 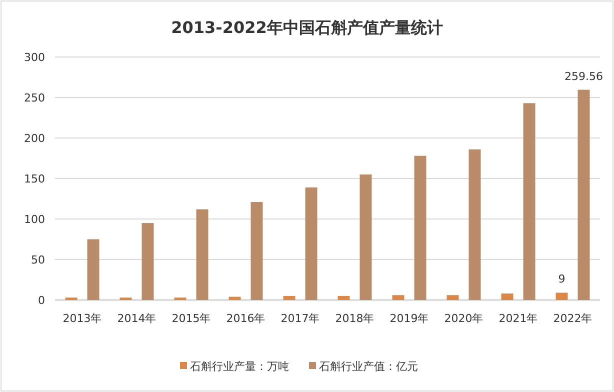 What do you see at coordinates (38, 260) in the screenshot?
I see `y-tick-label: 50` at bounding box center [38, 260].